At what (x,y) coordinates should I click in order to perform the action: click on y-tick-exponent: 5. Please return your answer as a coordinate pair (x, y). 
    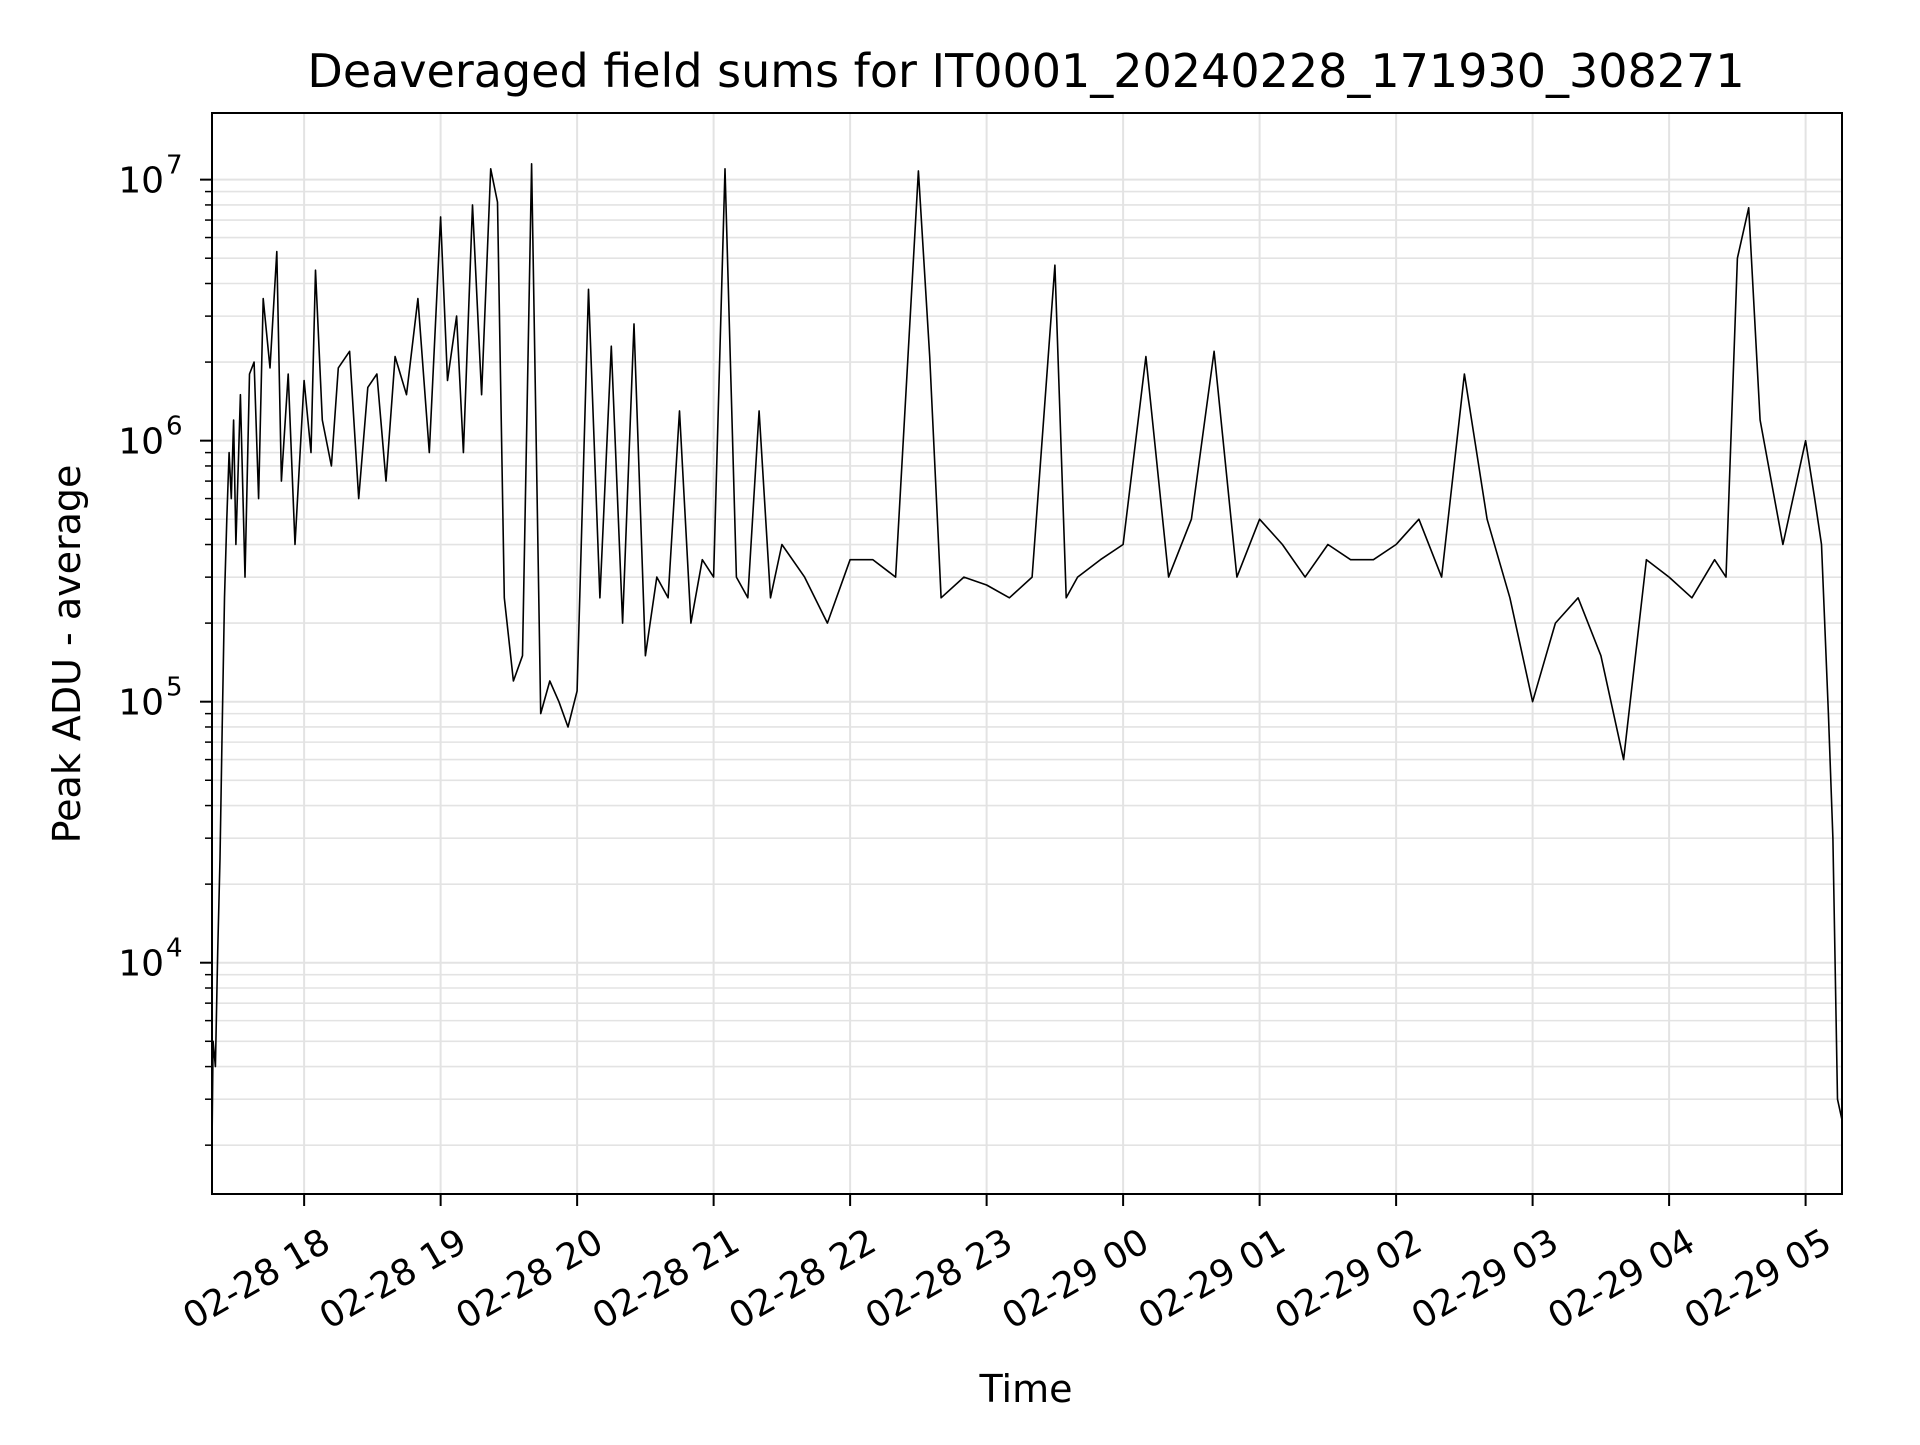
    Looking at the image, I should click on (174, 688).